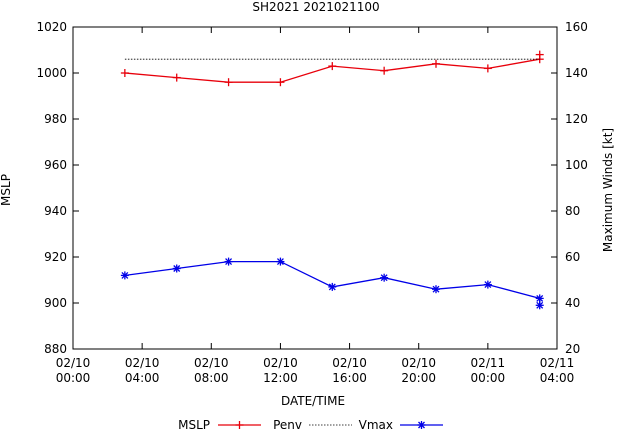  I want to click on legend-label-vmax: Vmax, so click(376, 425).